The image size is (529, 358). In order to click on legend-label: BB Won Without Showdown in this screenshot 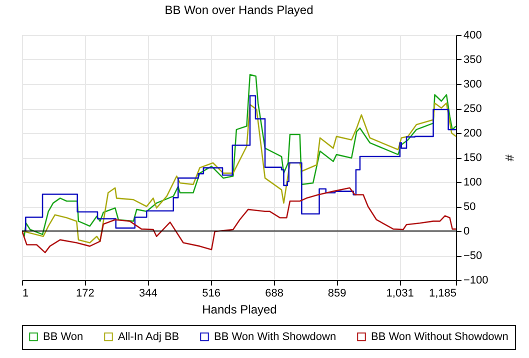, I will do `click(439, 336)`.